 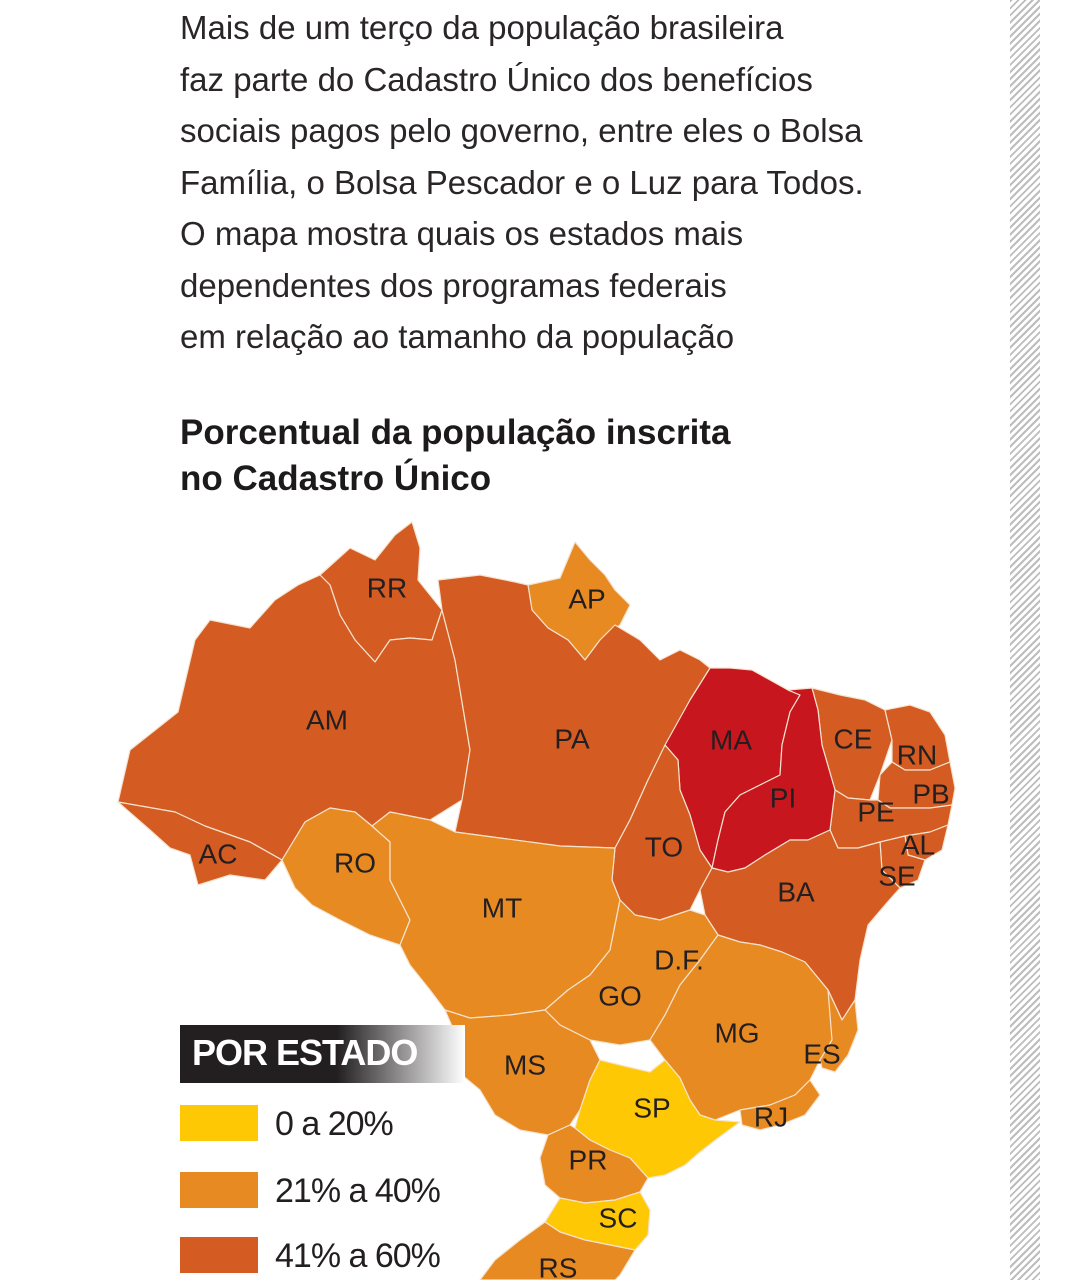 I want to click on state-label-rs: RS, so click(x=558, y=1266).